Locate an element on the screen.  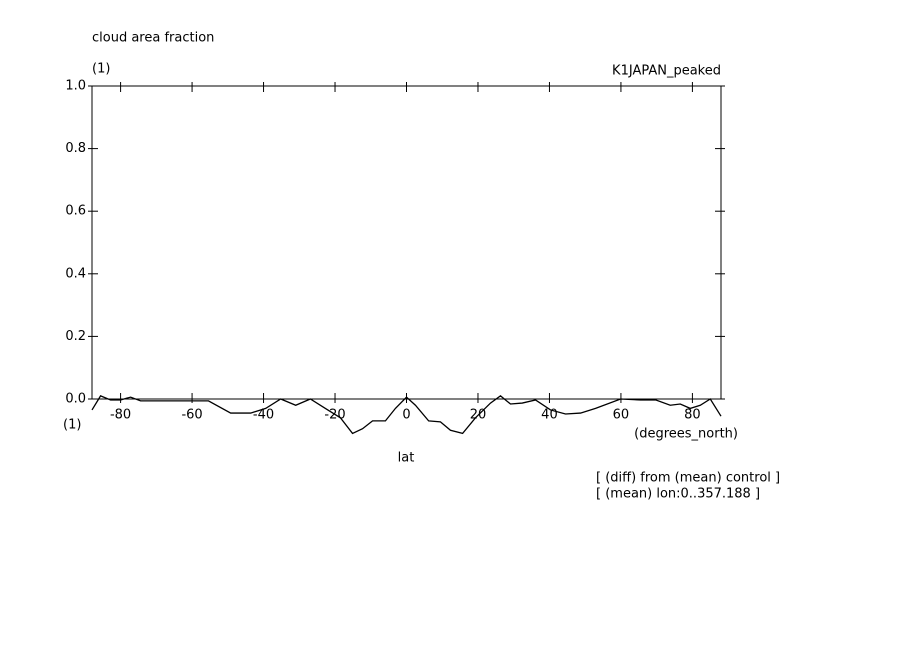
data-line is located at coordinates (406, 415).